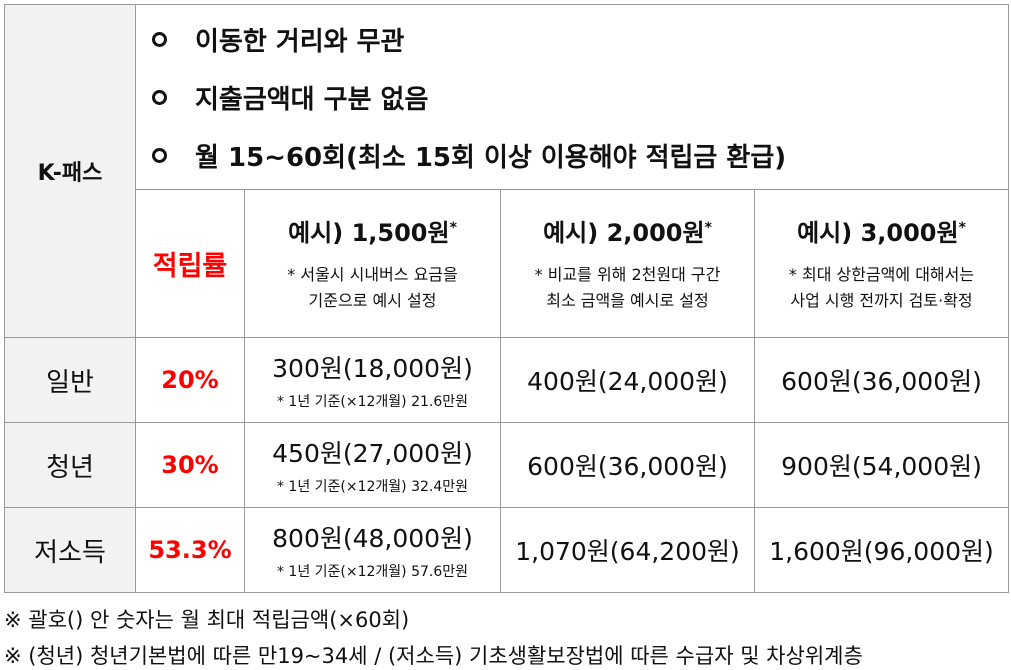 The height and width of the screenshot is (670, 1011). I want to click on annual-note: * 1년 기준(×12개월) 57.6만원, so click(372, 572).